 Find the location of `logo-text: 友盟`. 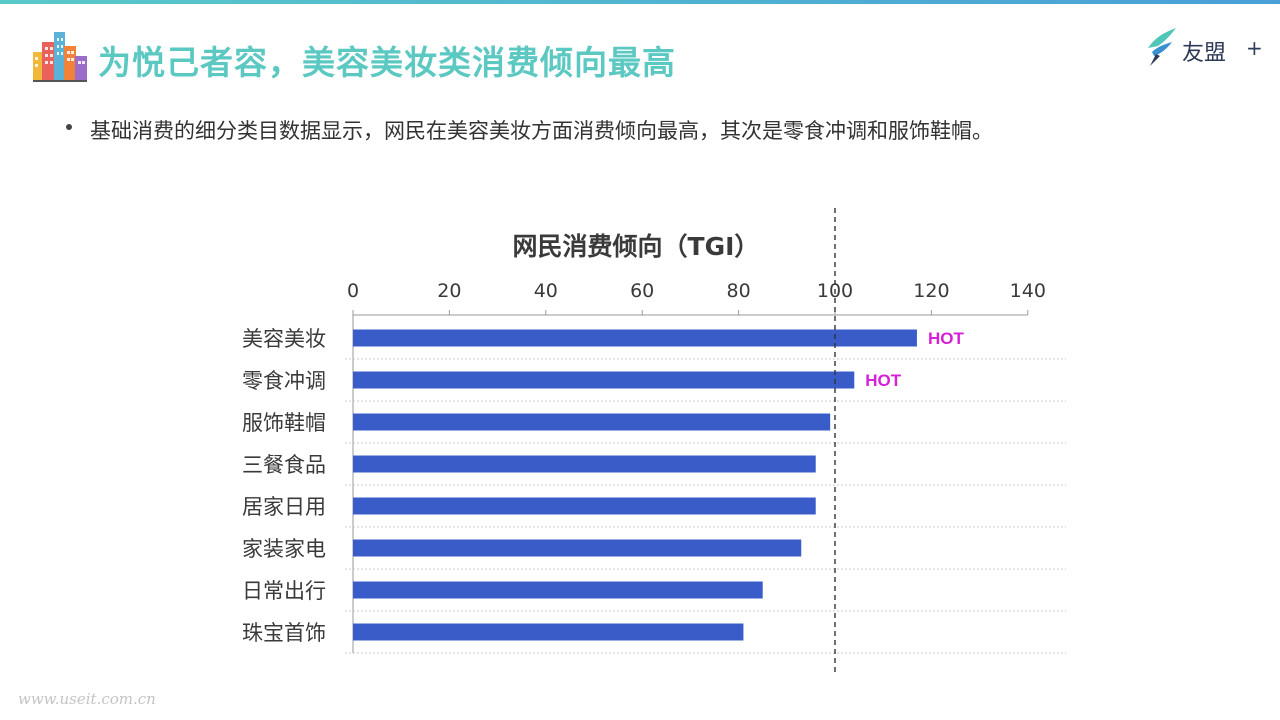

logo-text: 友盟 is located at coordinates (1204, 53).